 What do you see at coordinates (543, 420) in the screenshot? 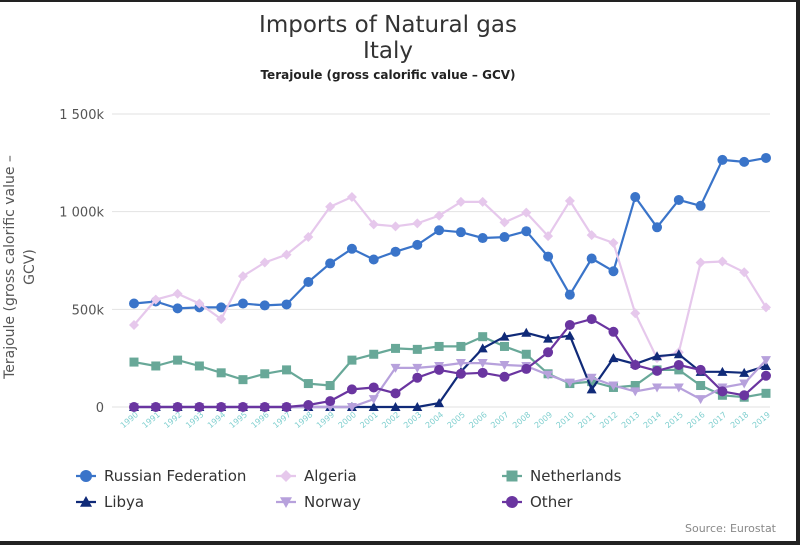
I see `x-tick-label-2009: 2009` at bounding box center [543, 420].